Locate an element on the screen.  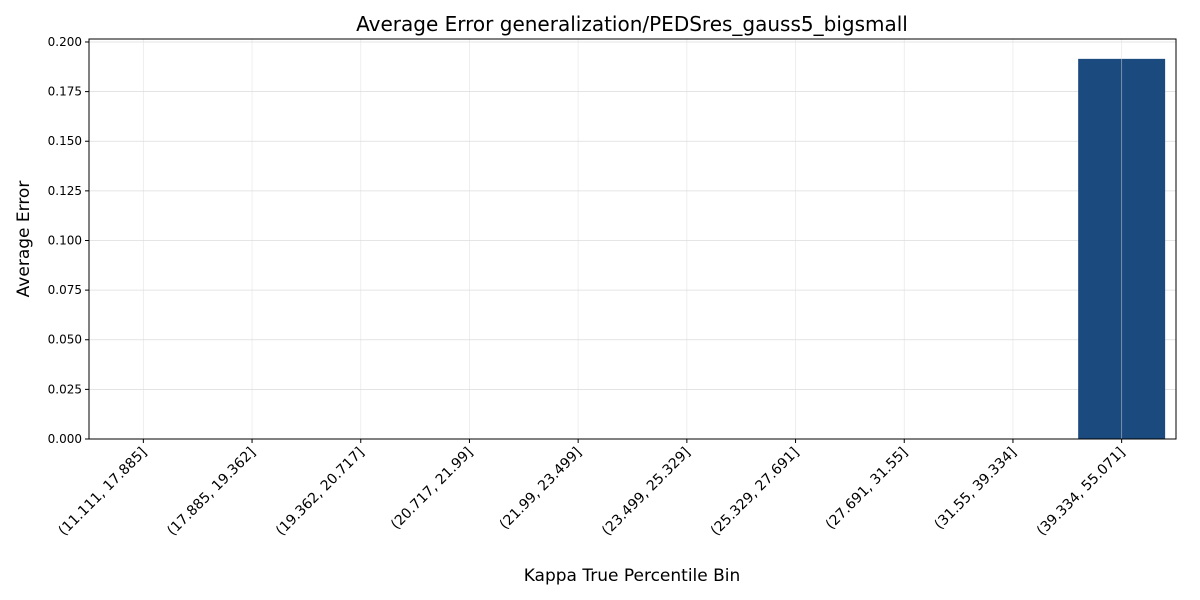
x-tick-label: (27.691, 31.55] is located at coordinates (867, 489).